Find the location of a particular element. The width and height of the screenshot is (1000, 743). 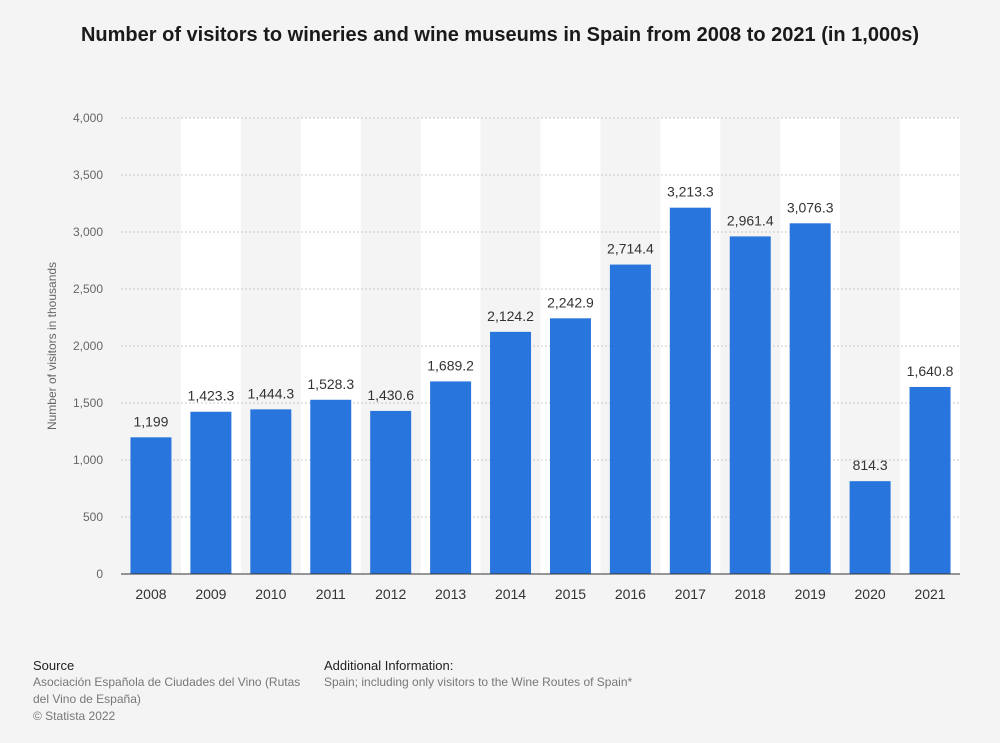

bar-2012 is located at coordinates (391, 492).